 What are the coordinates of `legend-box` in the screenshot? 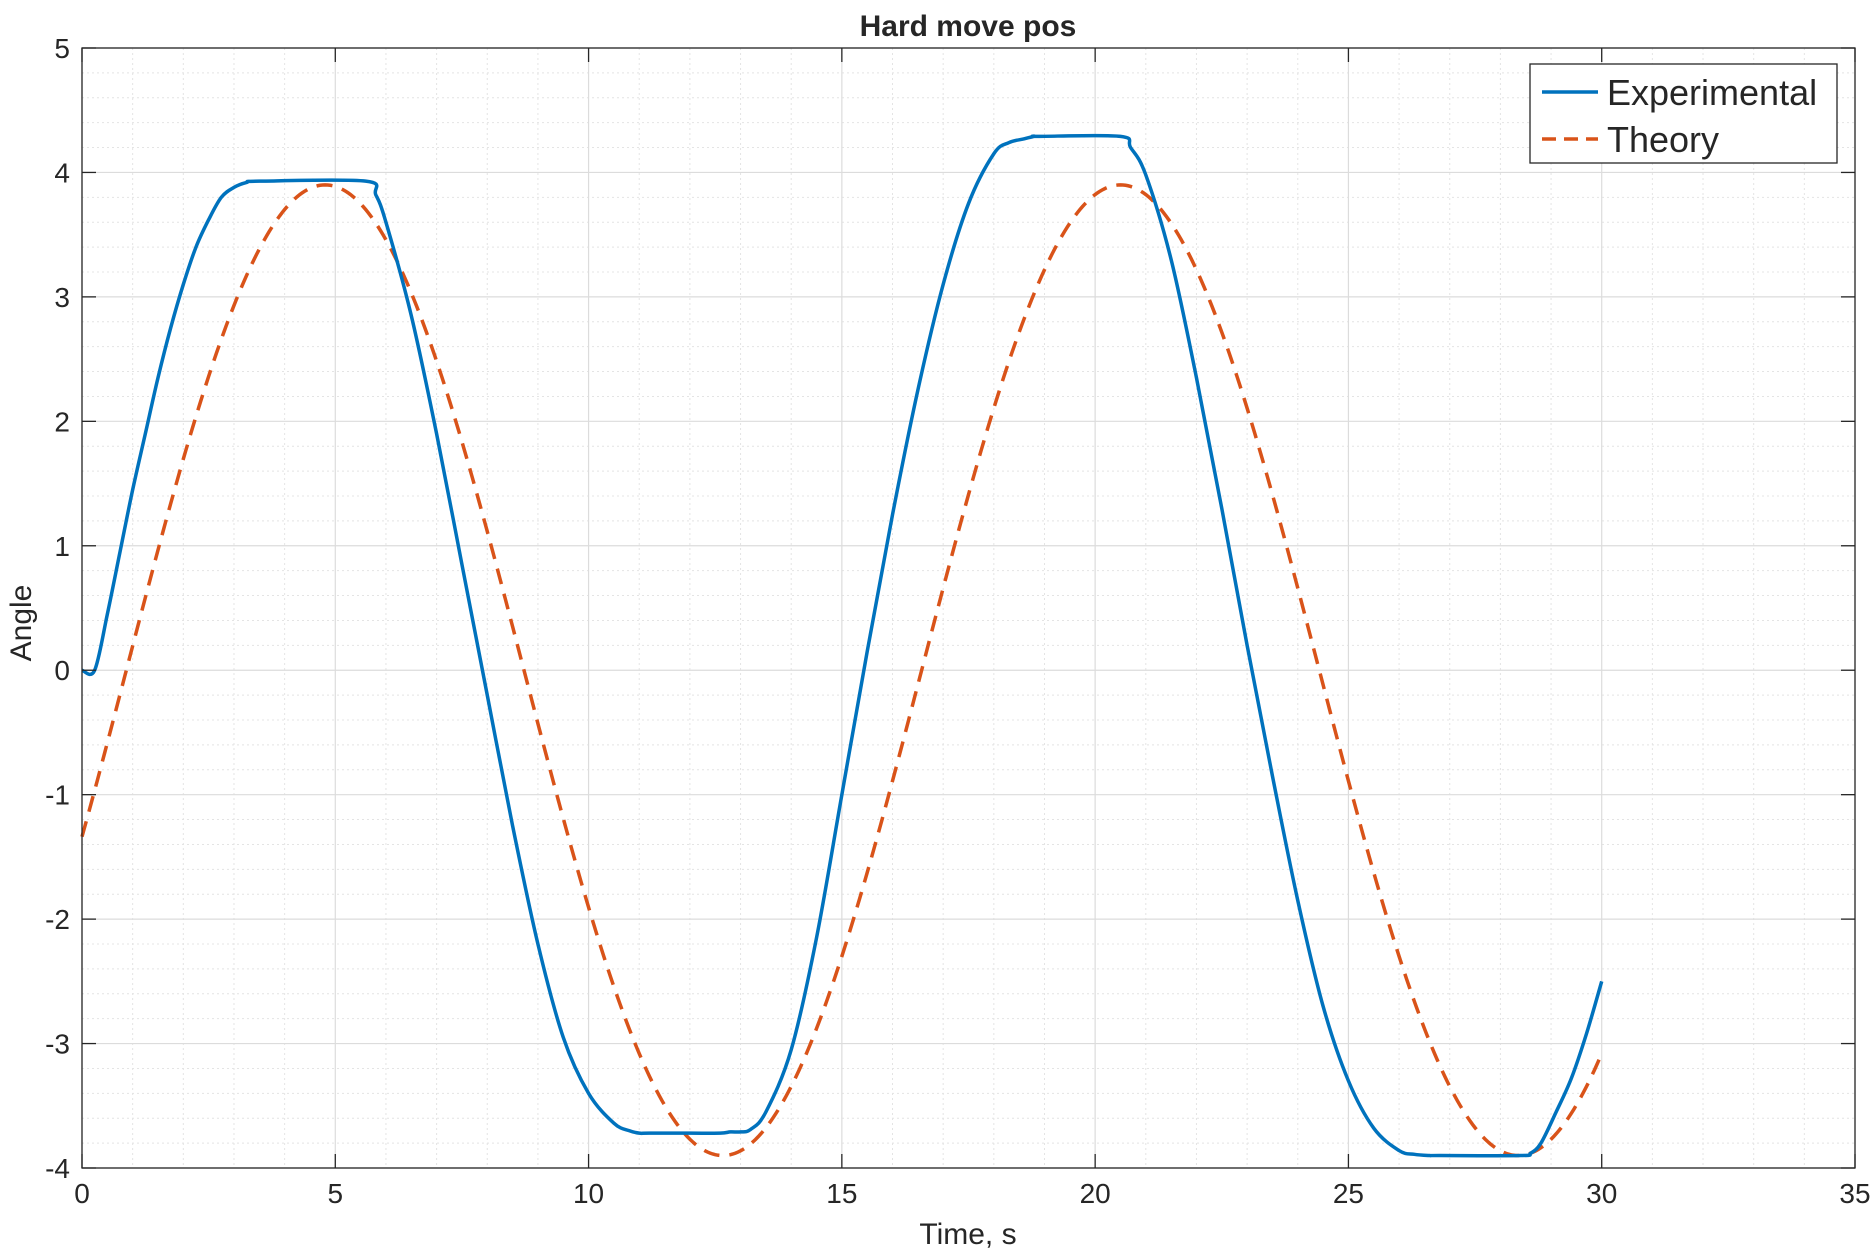 It's located at (1683, 113).